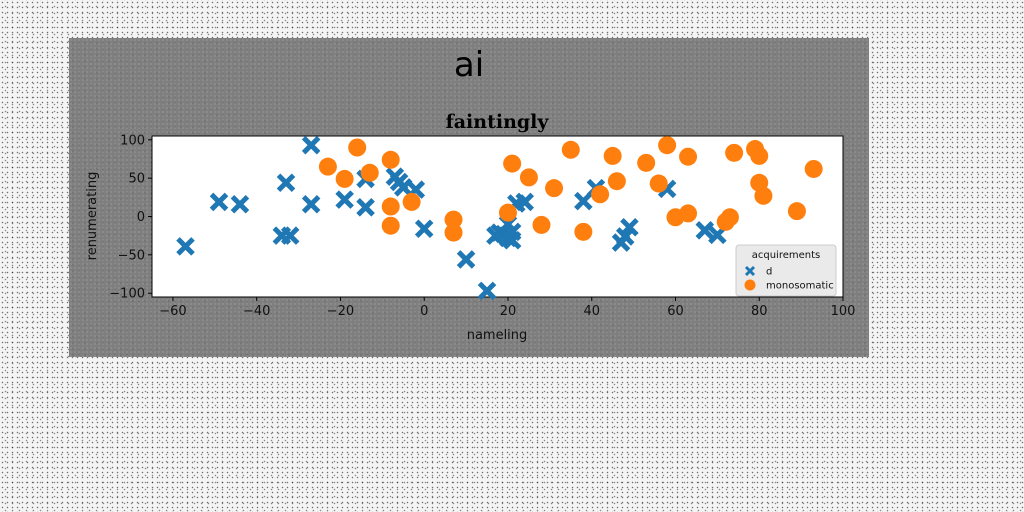 The height and width of the screenshot is (512, 1024). What do you see at coordinates (340, 311) in the screenshot?
I see `x-tick-label: −20` at bounding box center [340, 311].